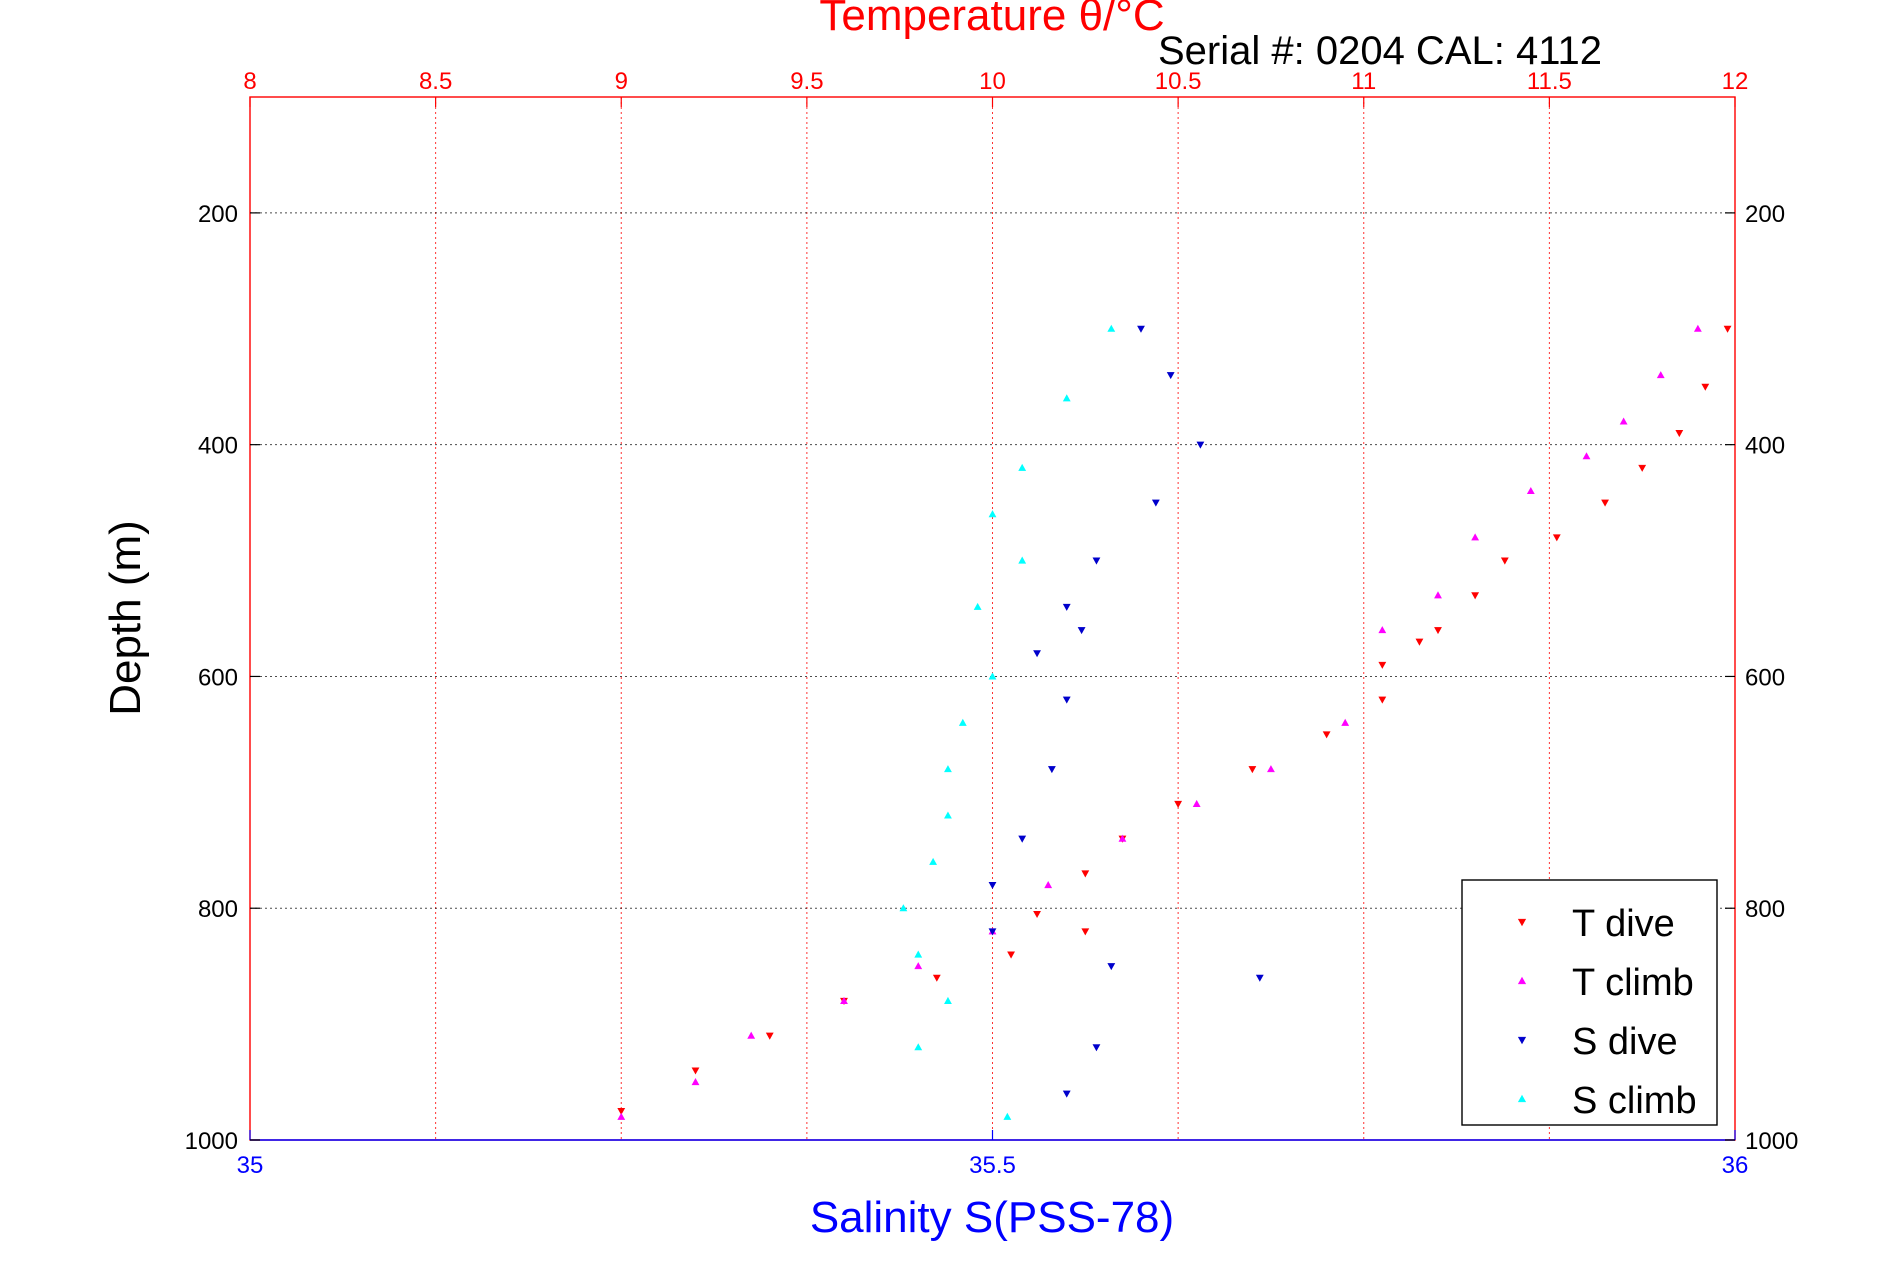 The image size is (1891, 1262). I want to click on depth-tick-label-right: 400, so click(1765, 446).